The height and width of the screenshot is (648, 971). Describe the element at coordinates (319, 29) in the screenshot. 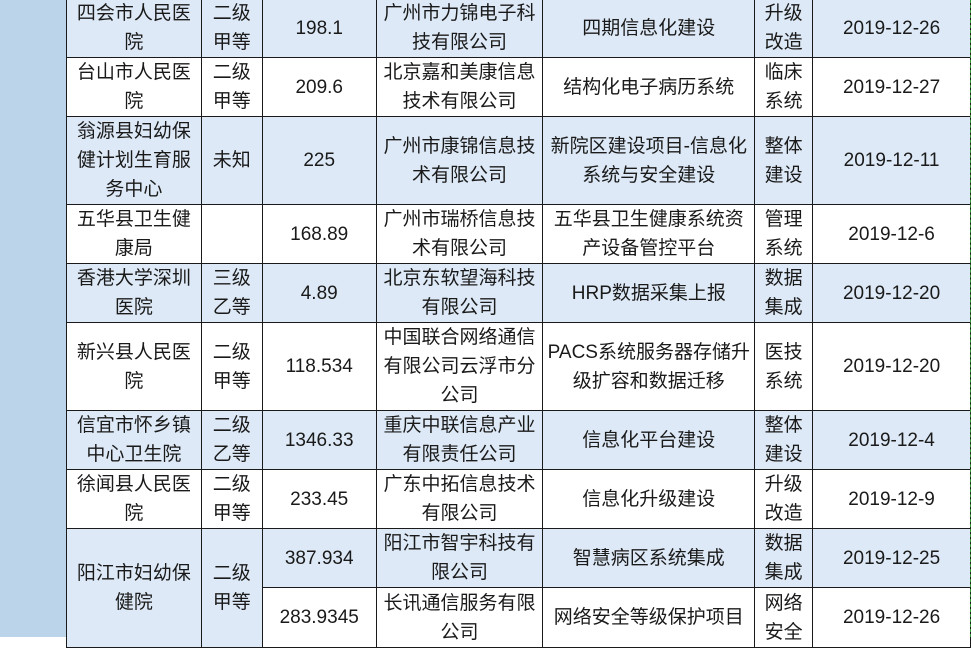

I see `cell-amount: 198.1` at that location.